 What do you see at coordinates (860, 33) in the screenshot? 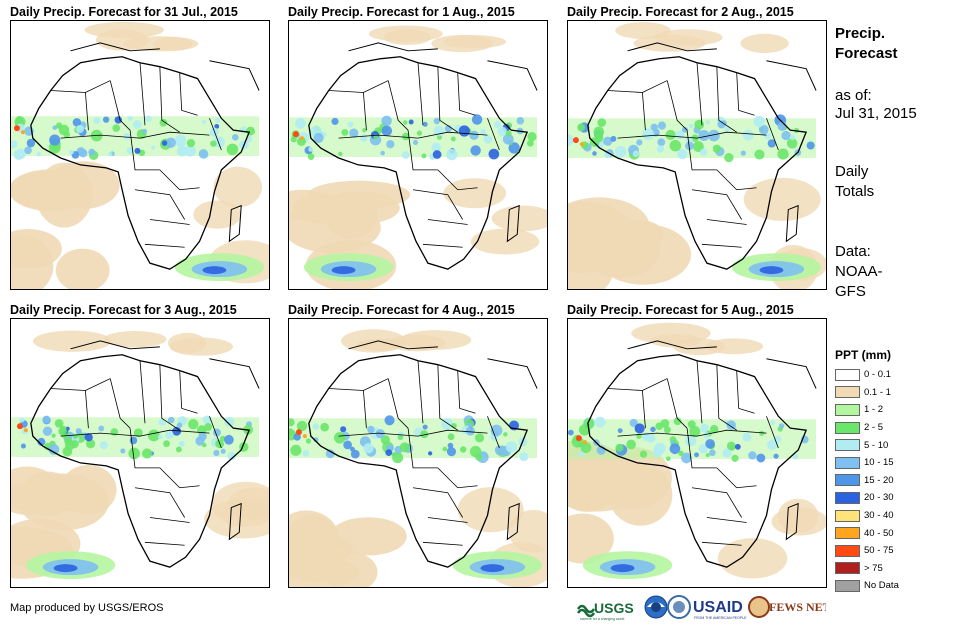
I see `sidebar-title-line: Precip.` at bounding box center [860, 33].